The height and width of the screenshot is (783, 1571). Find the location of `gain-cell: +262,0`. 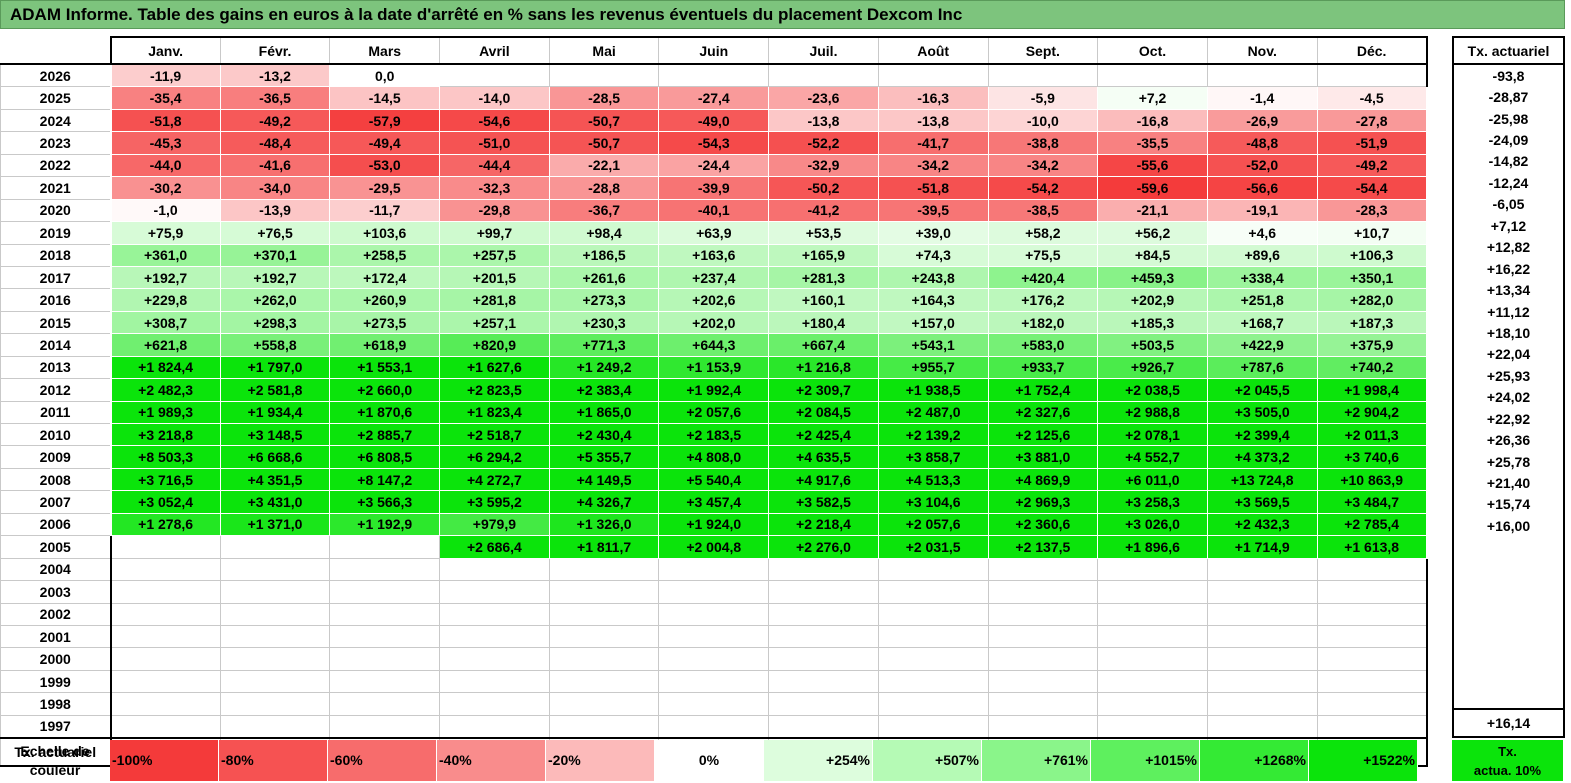

gain-cell: +262,0 is located at coordinates (275, 300).